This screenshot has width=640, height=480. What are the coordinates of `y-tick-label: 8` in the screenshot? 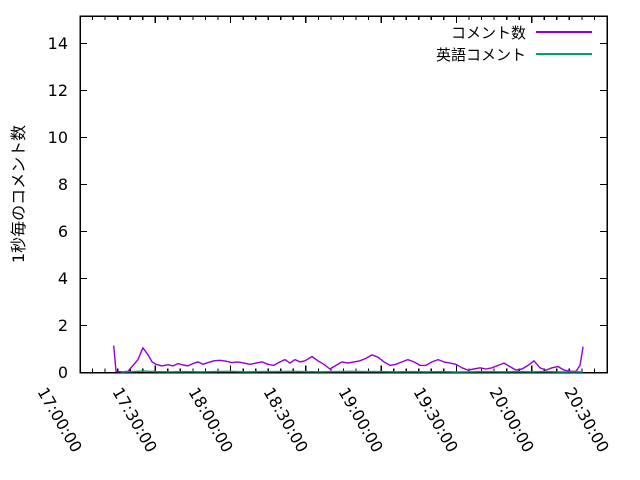 It's located at (62, 184).